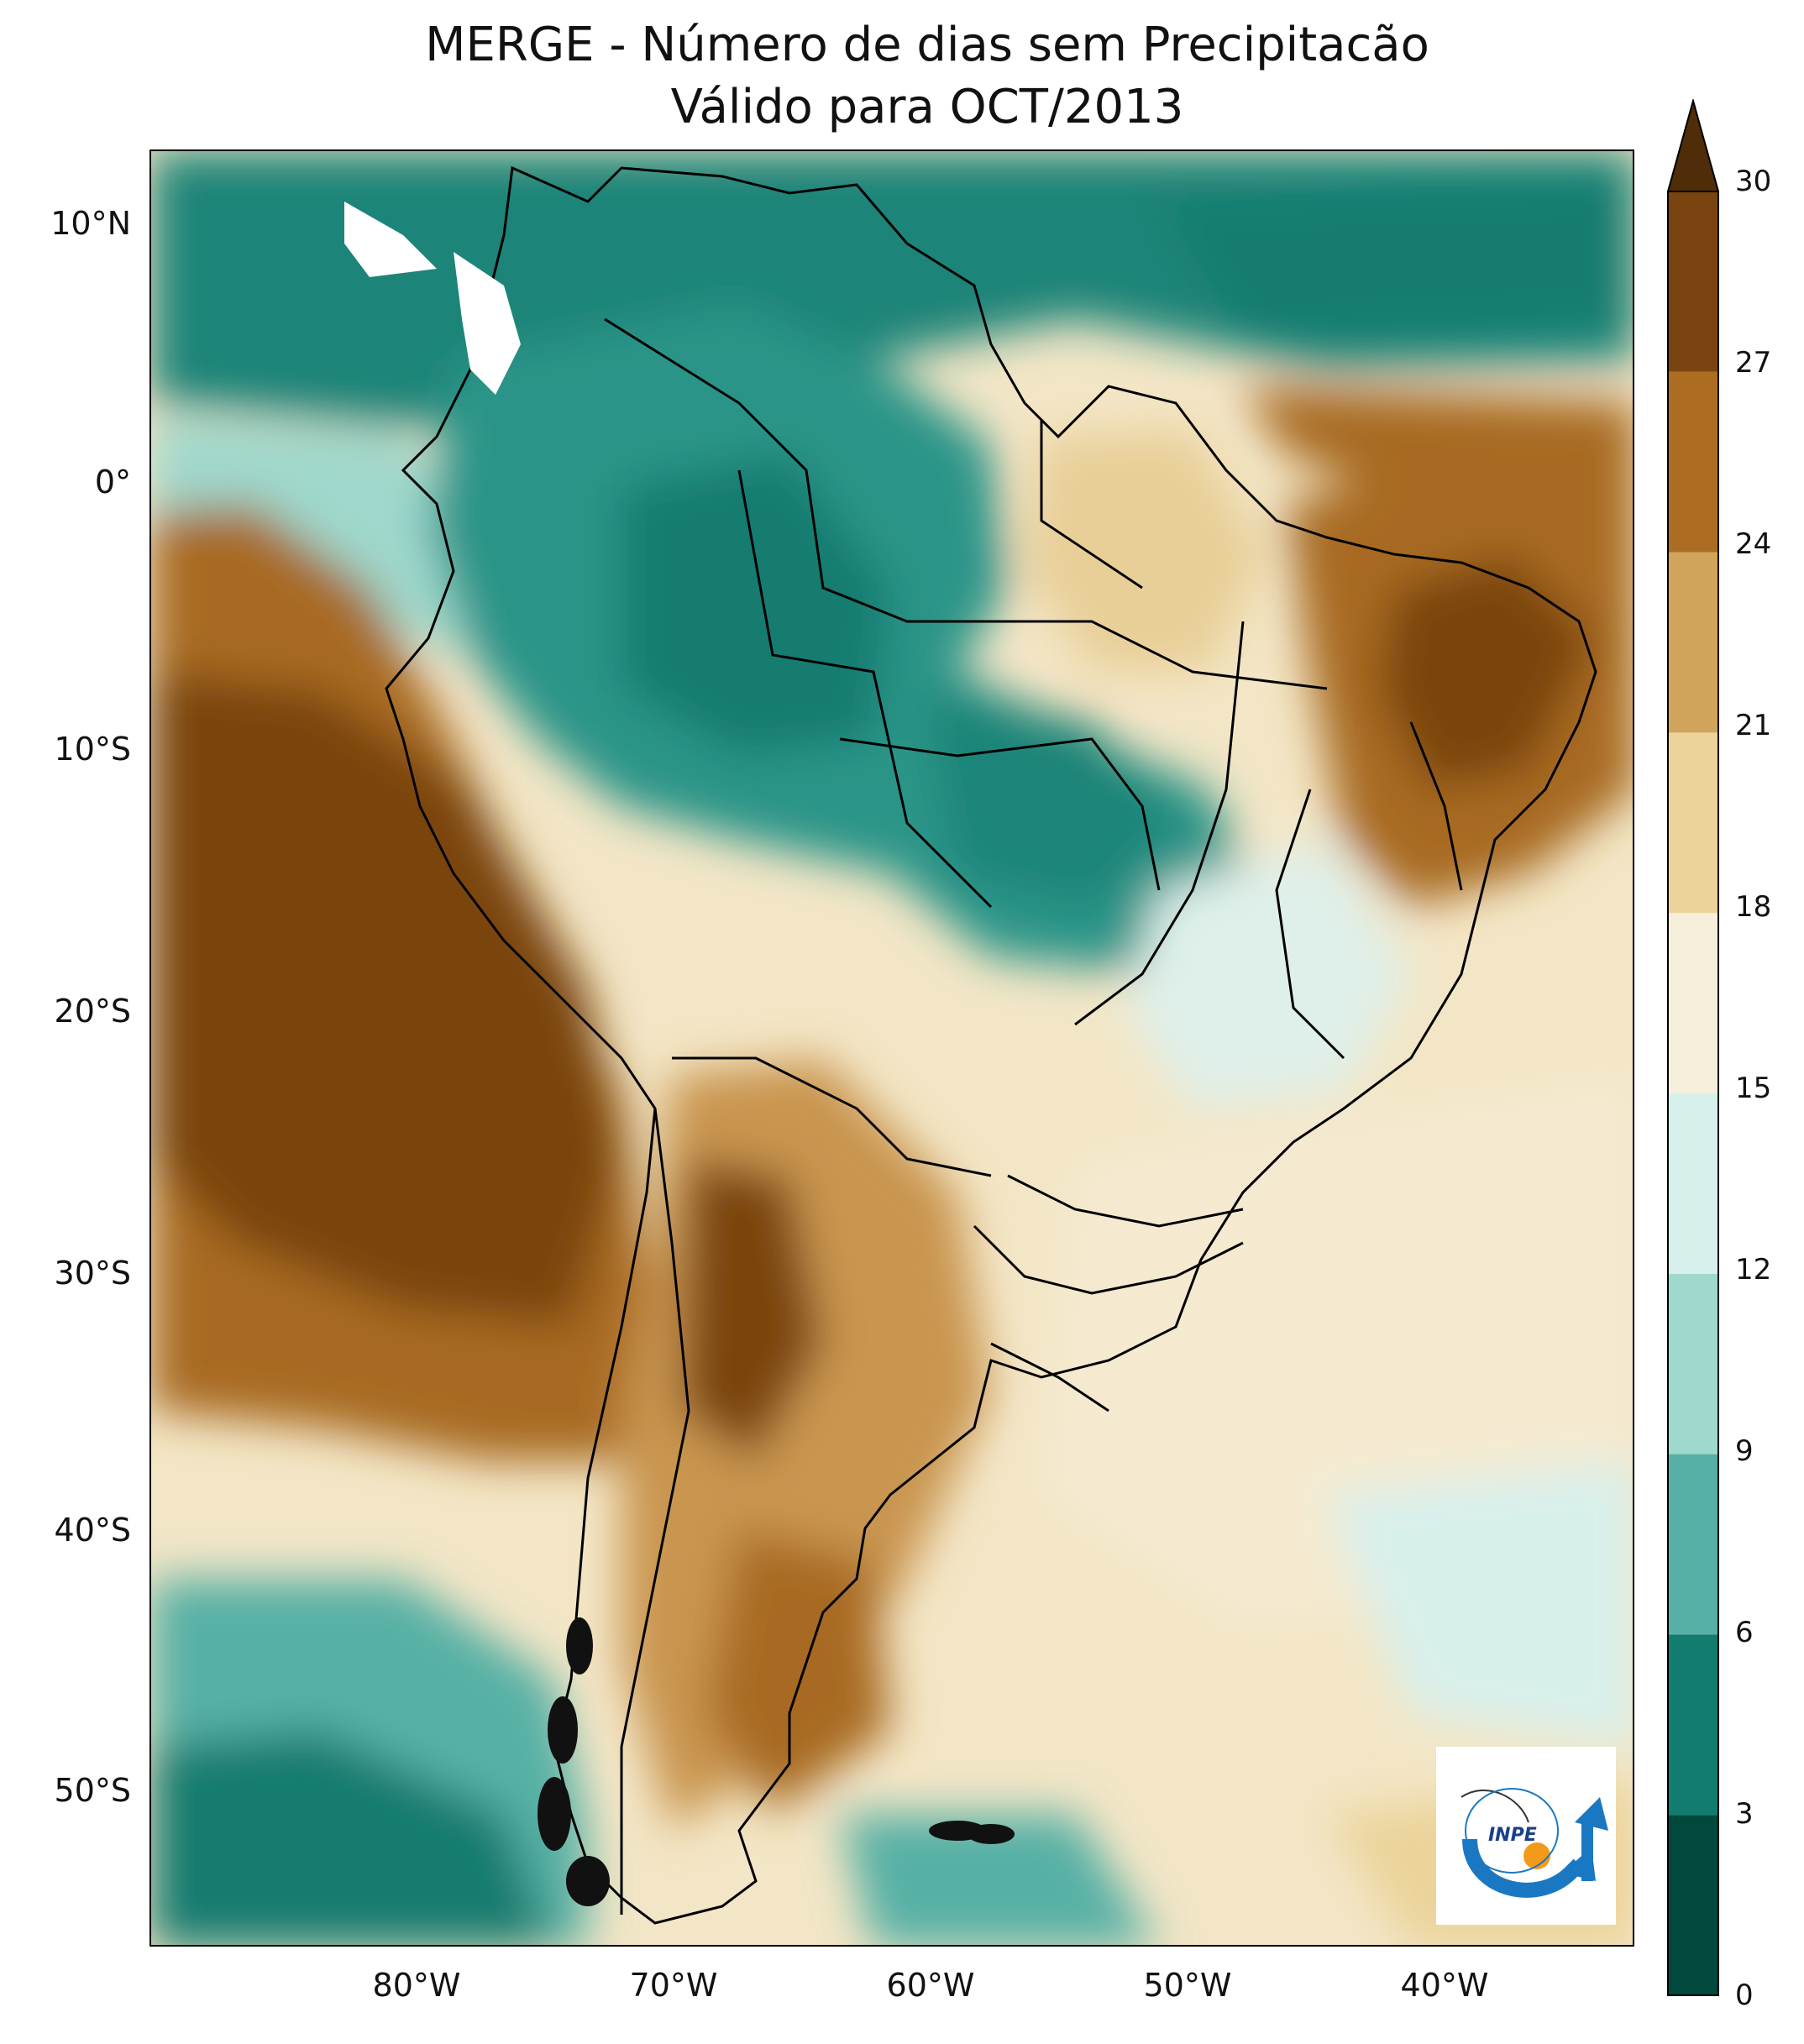 This screenshot has height=2044, width=1804. I want to click on lon-label-60w: 60°W, so click(930, 1985).